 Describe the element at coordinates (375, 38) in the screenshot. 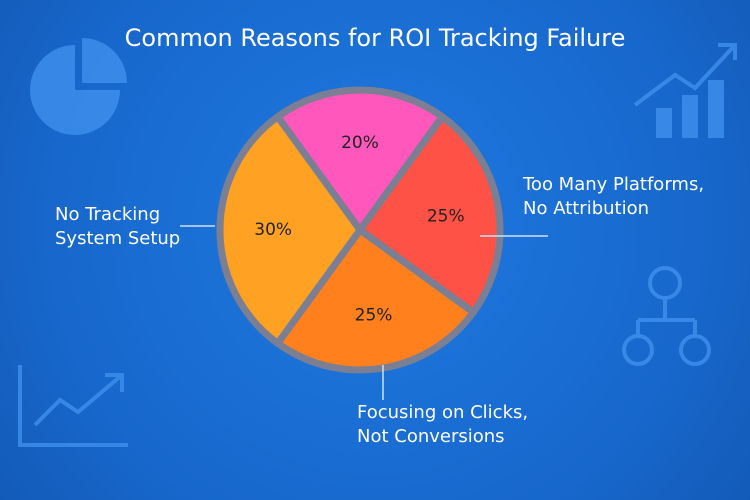

I see `chart-title: Common Reasons for ROI Tracking Failure` at that location.